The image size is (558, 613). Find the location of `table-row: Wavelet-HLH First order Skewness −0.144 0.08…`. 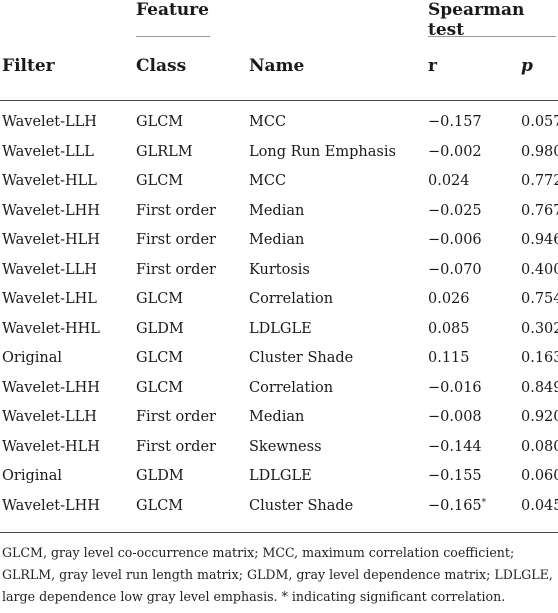

table-row: Wavelet-HLH First order Skewness −0.144 0.08… is located at coordinates (279, 450).